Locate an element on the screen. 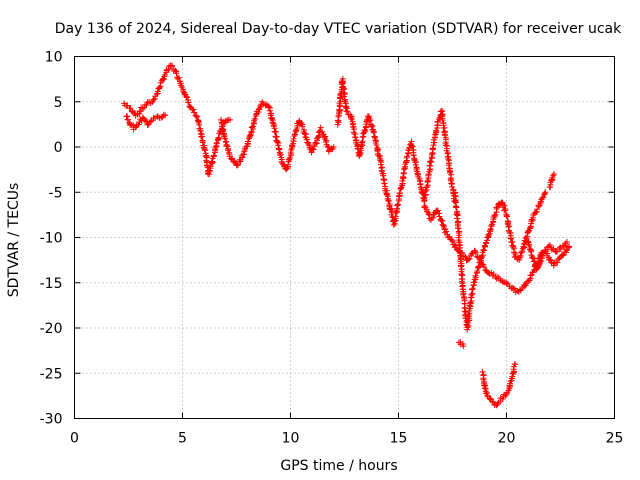 The width and height of the screenshot is (640, 480). y-tick-label: -20 is located at coordinates (51, 329).